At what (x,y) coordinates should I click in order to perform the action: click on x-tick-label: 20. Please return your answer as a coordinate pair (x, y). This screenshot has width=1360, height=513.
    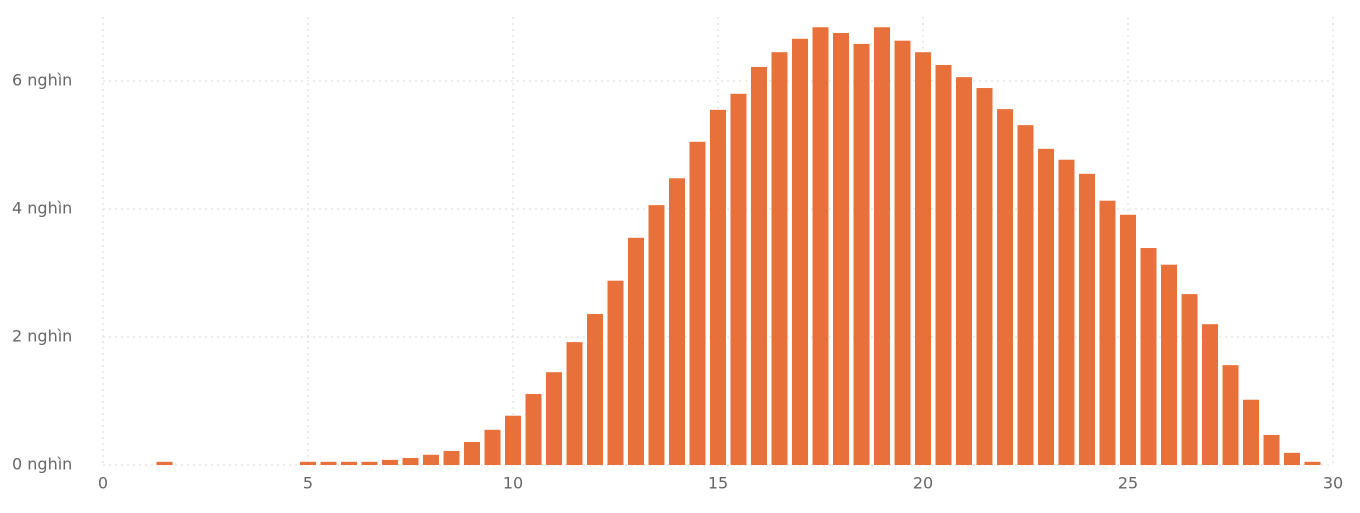
    Looking at the image, I should click on (923, 483).